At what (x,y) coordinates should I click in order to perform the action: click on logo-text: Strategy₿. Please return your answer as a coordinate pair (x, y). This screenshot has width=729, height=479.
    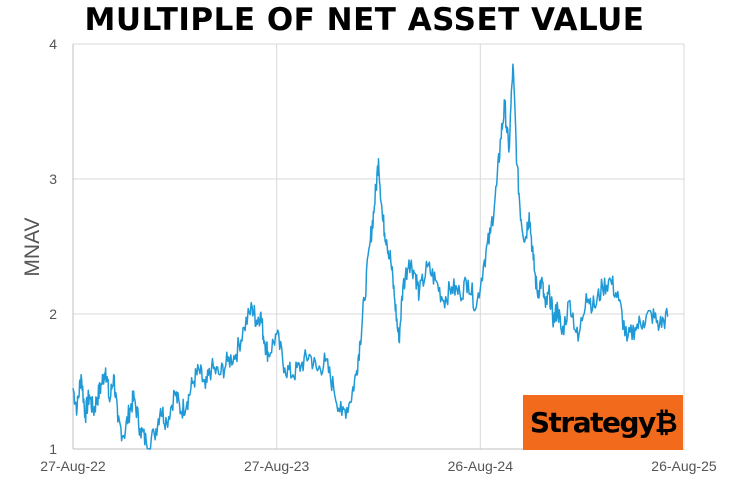
    Looking at the image, I should click on (603, 422).